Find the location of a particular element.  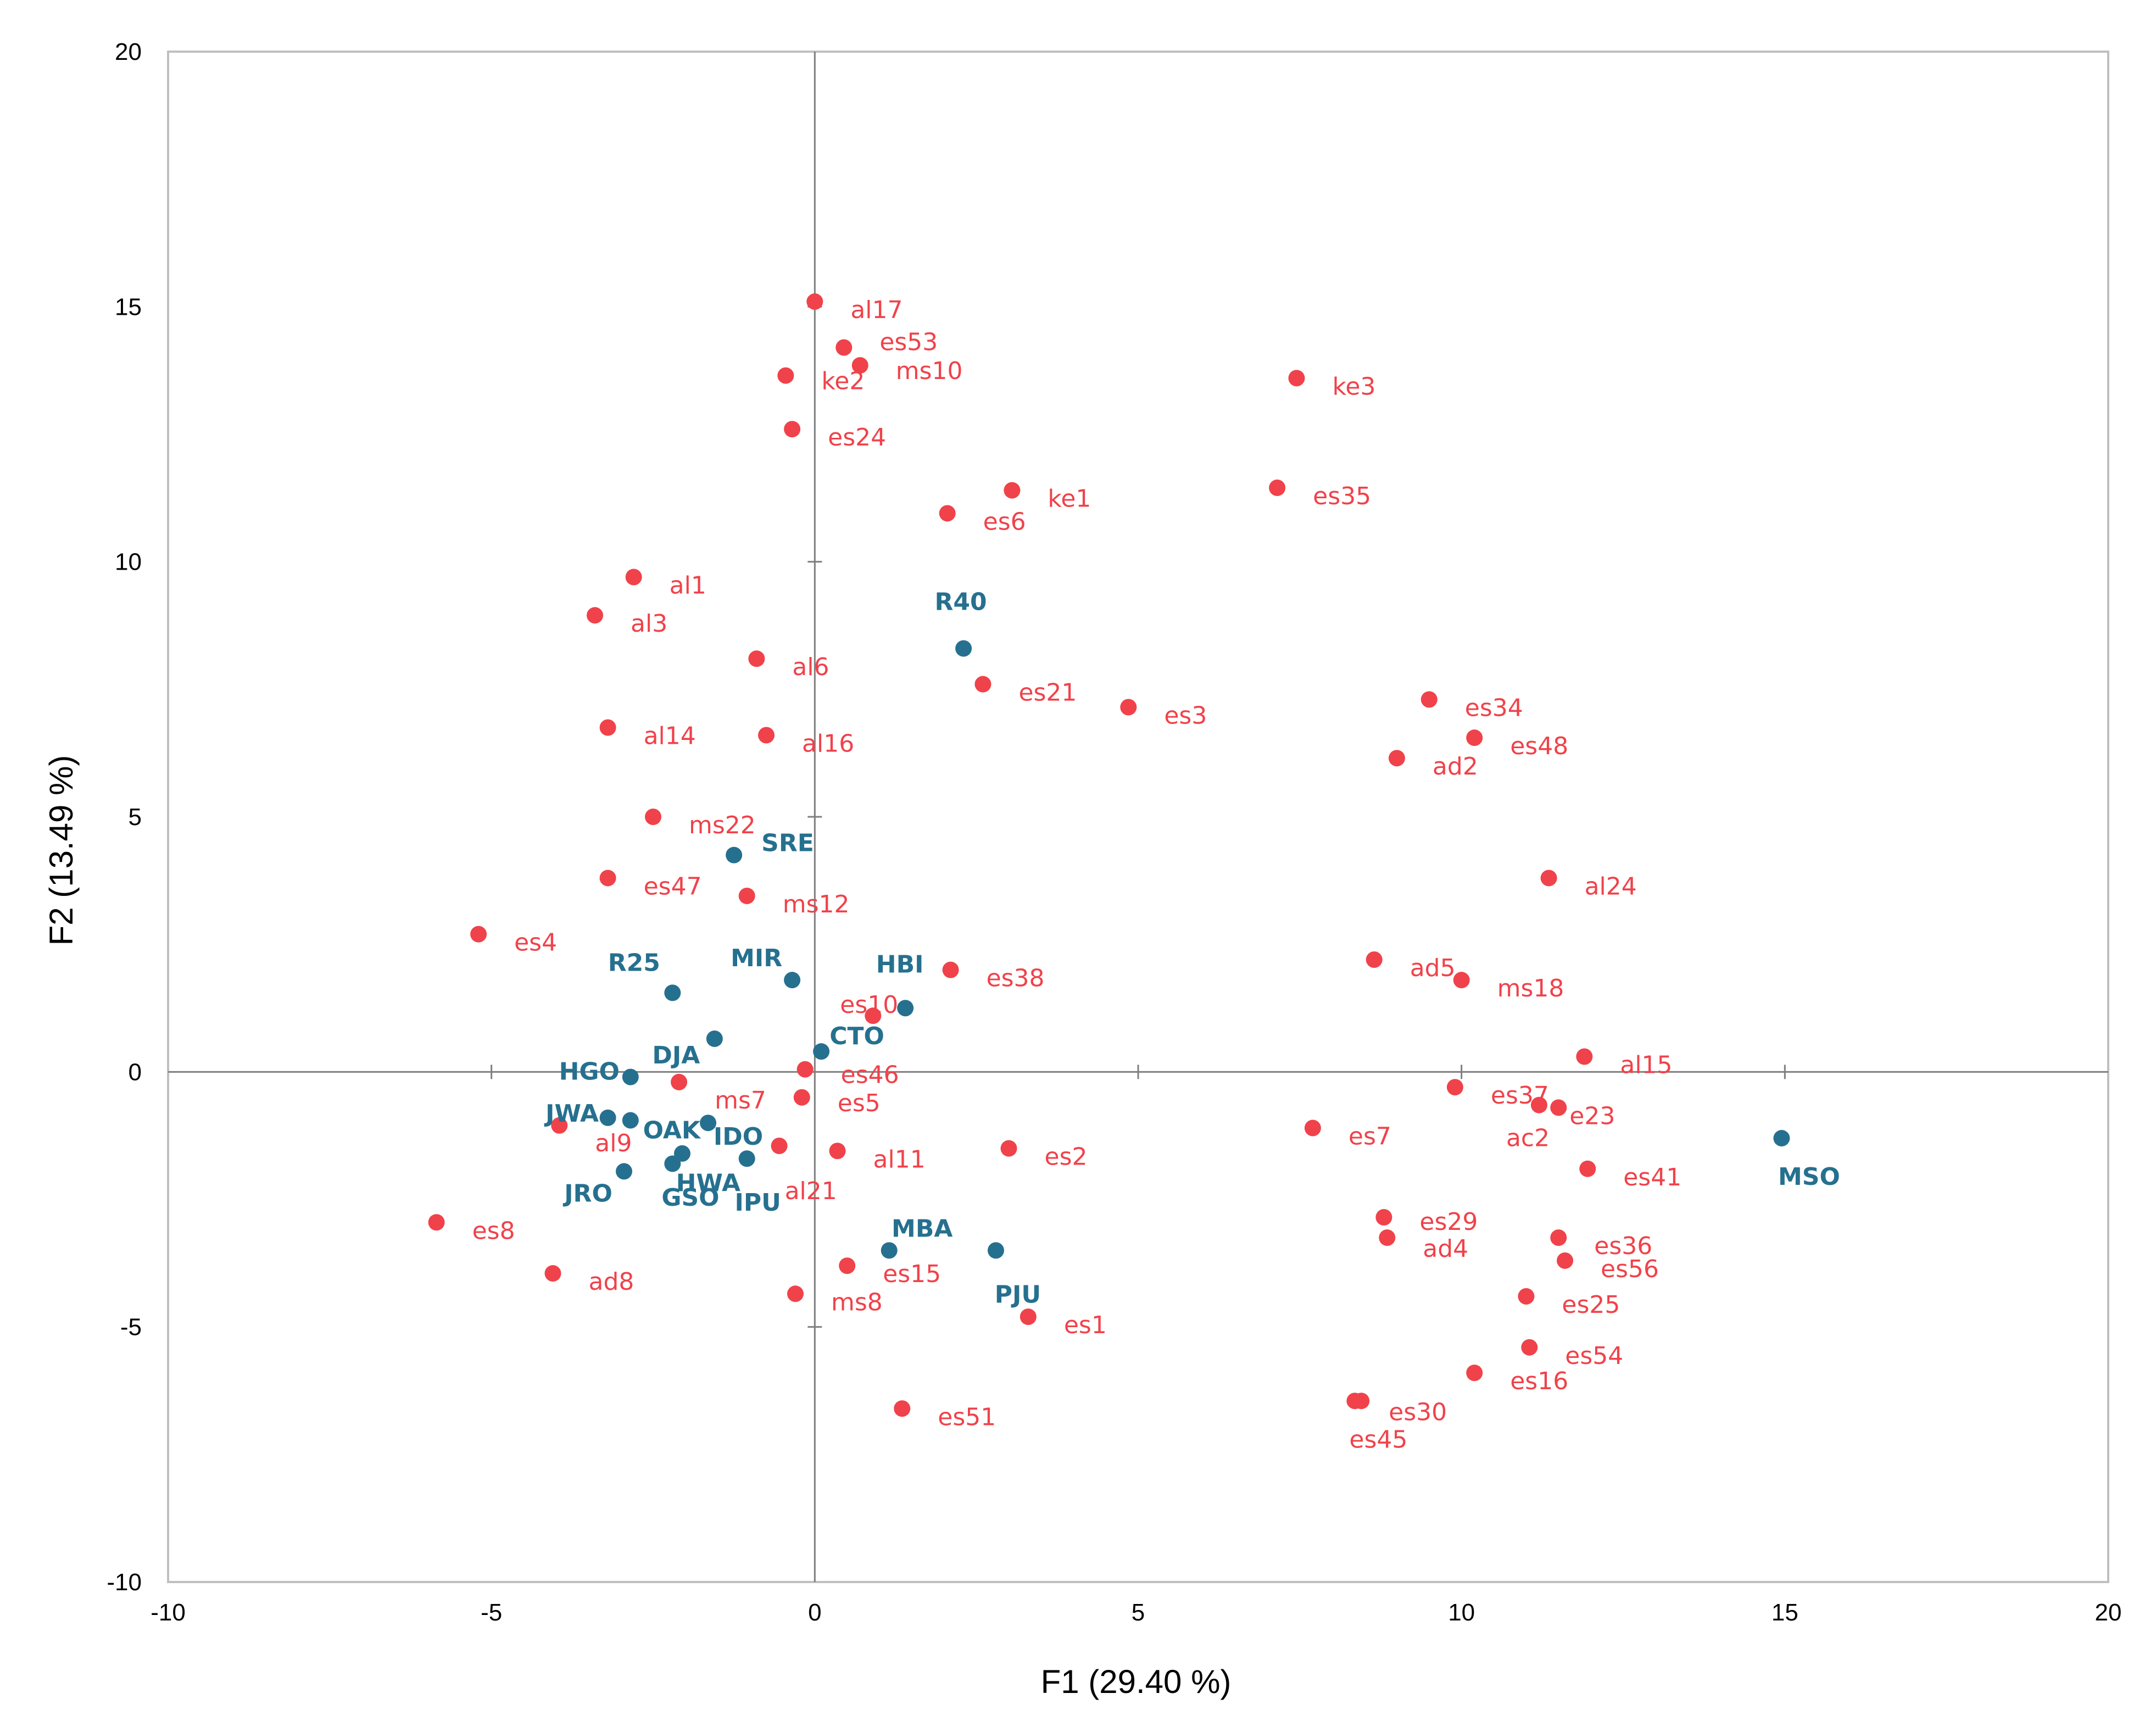

sample-label-es30: es30 is located at coordinates (1418, 1412).